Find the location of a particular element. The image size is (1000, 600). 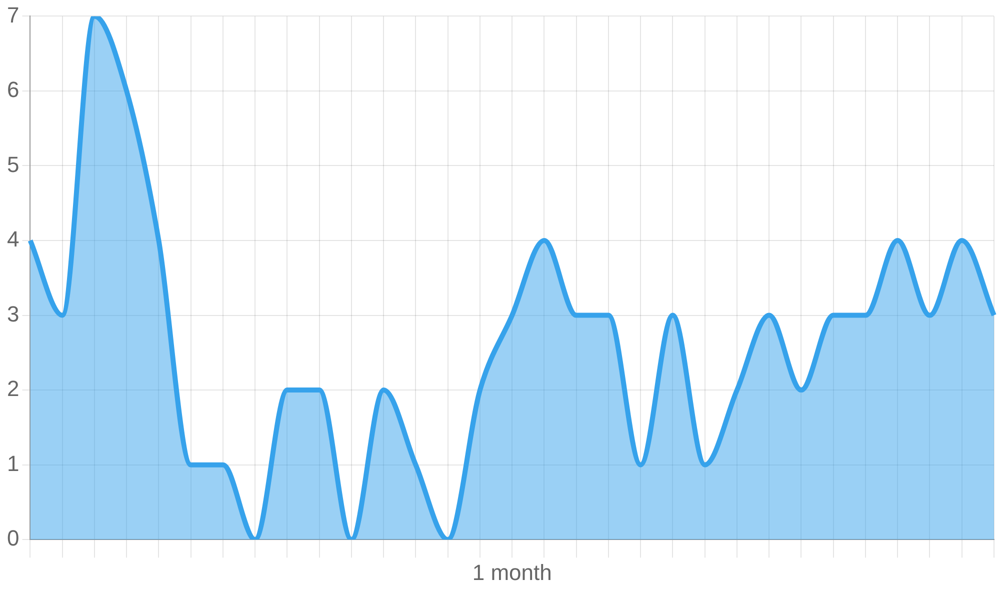

y-tick-label: 1 is located at coordinates (13, 463).